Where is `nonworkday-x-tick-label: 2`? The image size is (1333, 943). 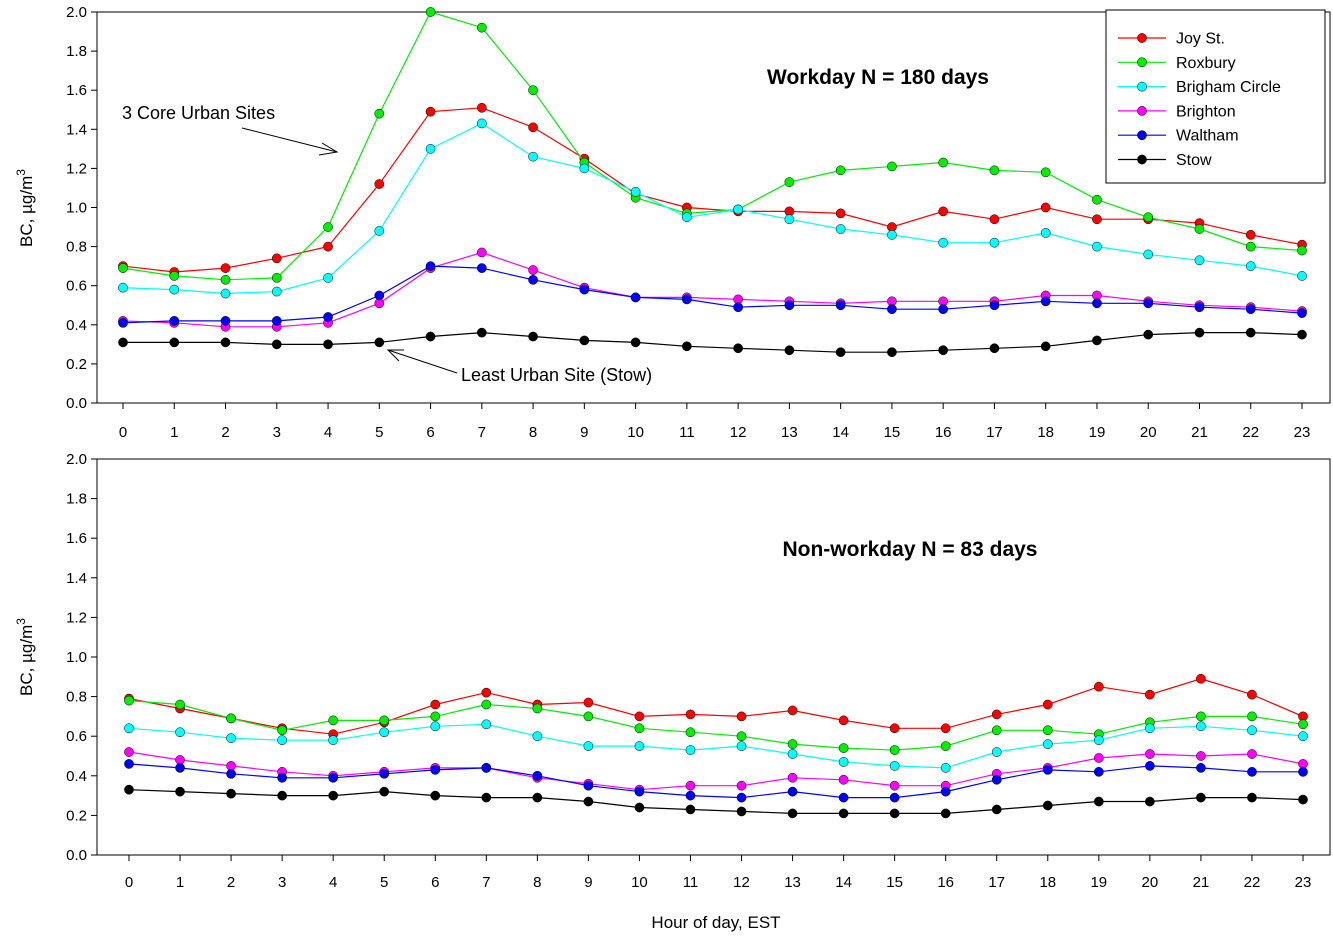
nonworkday-x-tick-label: 2 is located at coordinates (231, 882).